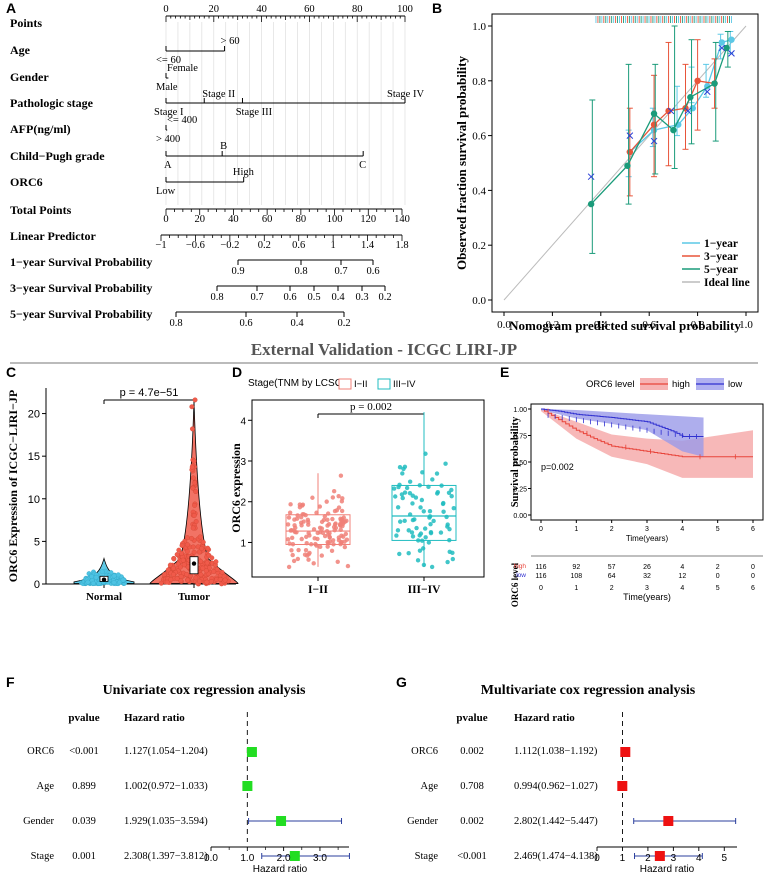 This screenshot has width=768, height=875. What do you see at coordinates (612, 529) in the screenshot?
I see `x-tick-label: 2` at bounding box center [612, 529].